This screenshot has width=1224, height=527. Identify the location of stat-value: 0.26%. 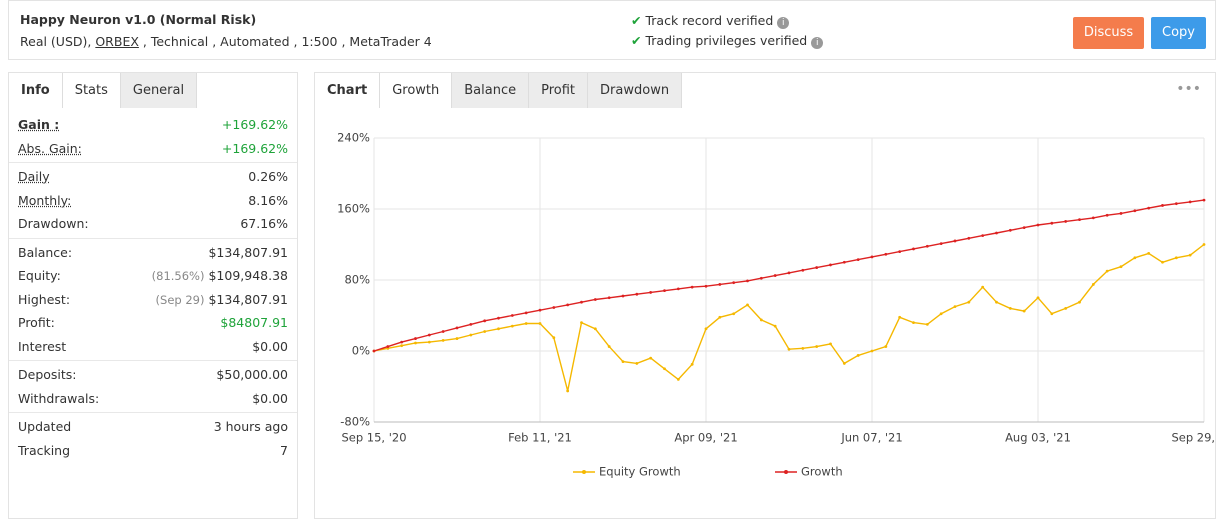
(268, 177).